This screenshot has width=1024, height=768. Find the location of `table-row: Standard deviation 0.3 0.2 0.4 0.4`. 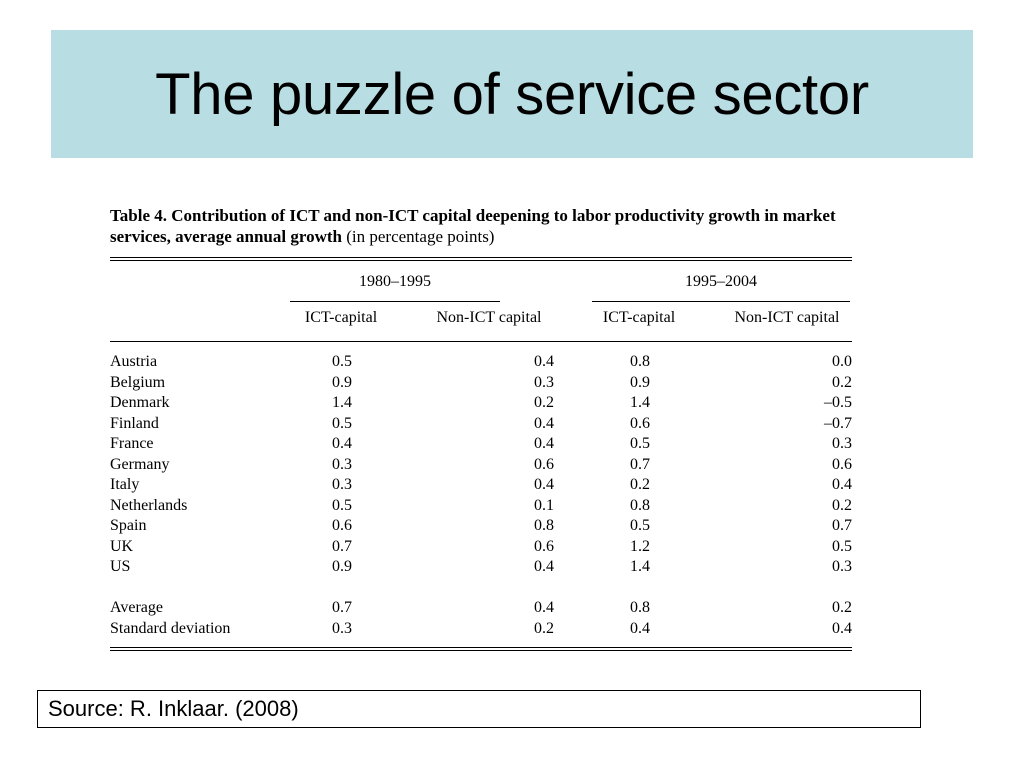

table-row: Standard deviation 0.3 0.2 0.4 0.4 is located at coordinates (481, 629).